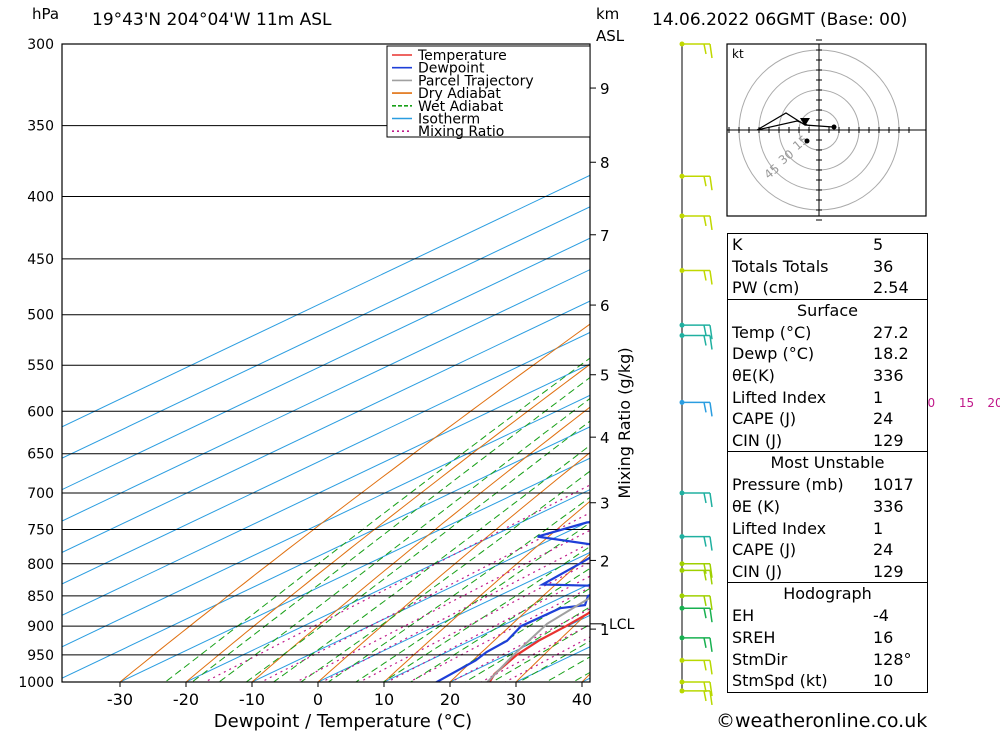  Describe the element at coordinates (827, 267) in the screenshot. I see `indices-section: K 5 Totals Totals 36 PW (cm) 2.54` at that location.